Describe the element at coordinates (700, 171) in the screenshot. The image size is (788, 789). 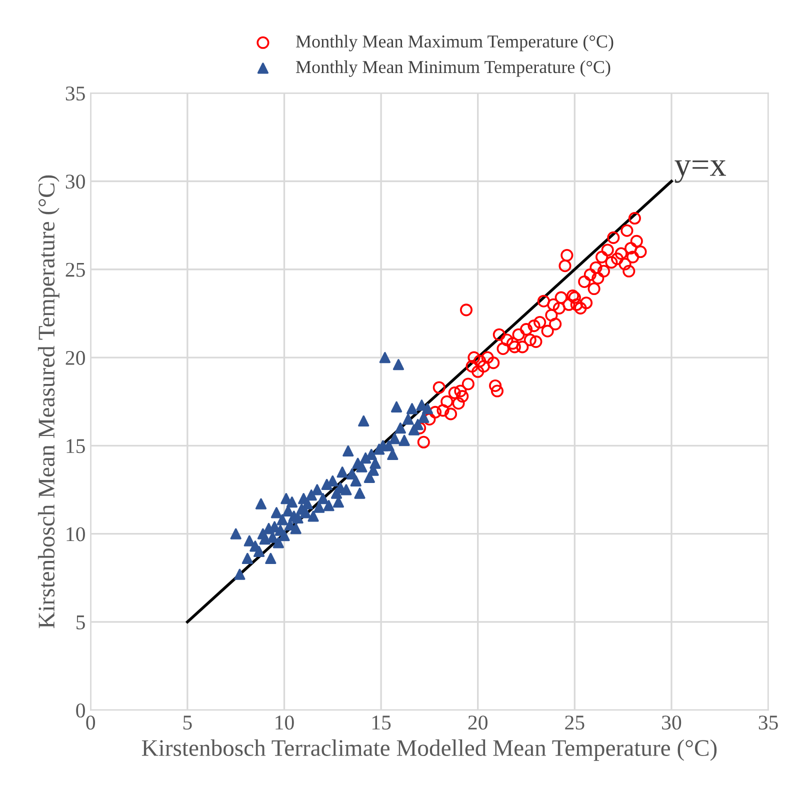
I see `annotation: y=x` at that location.